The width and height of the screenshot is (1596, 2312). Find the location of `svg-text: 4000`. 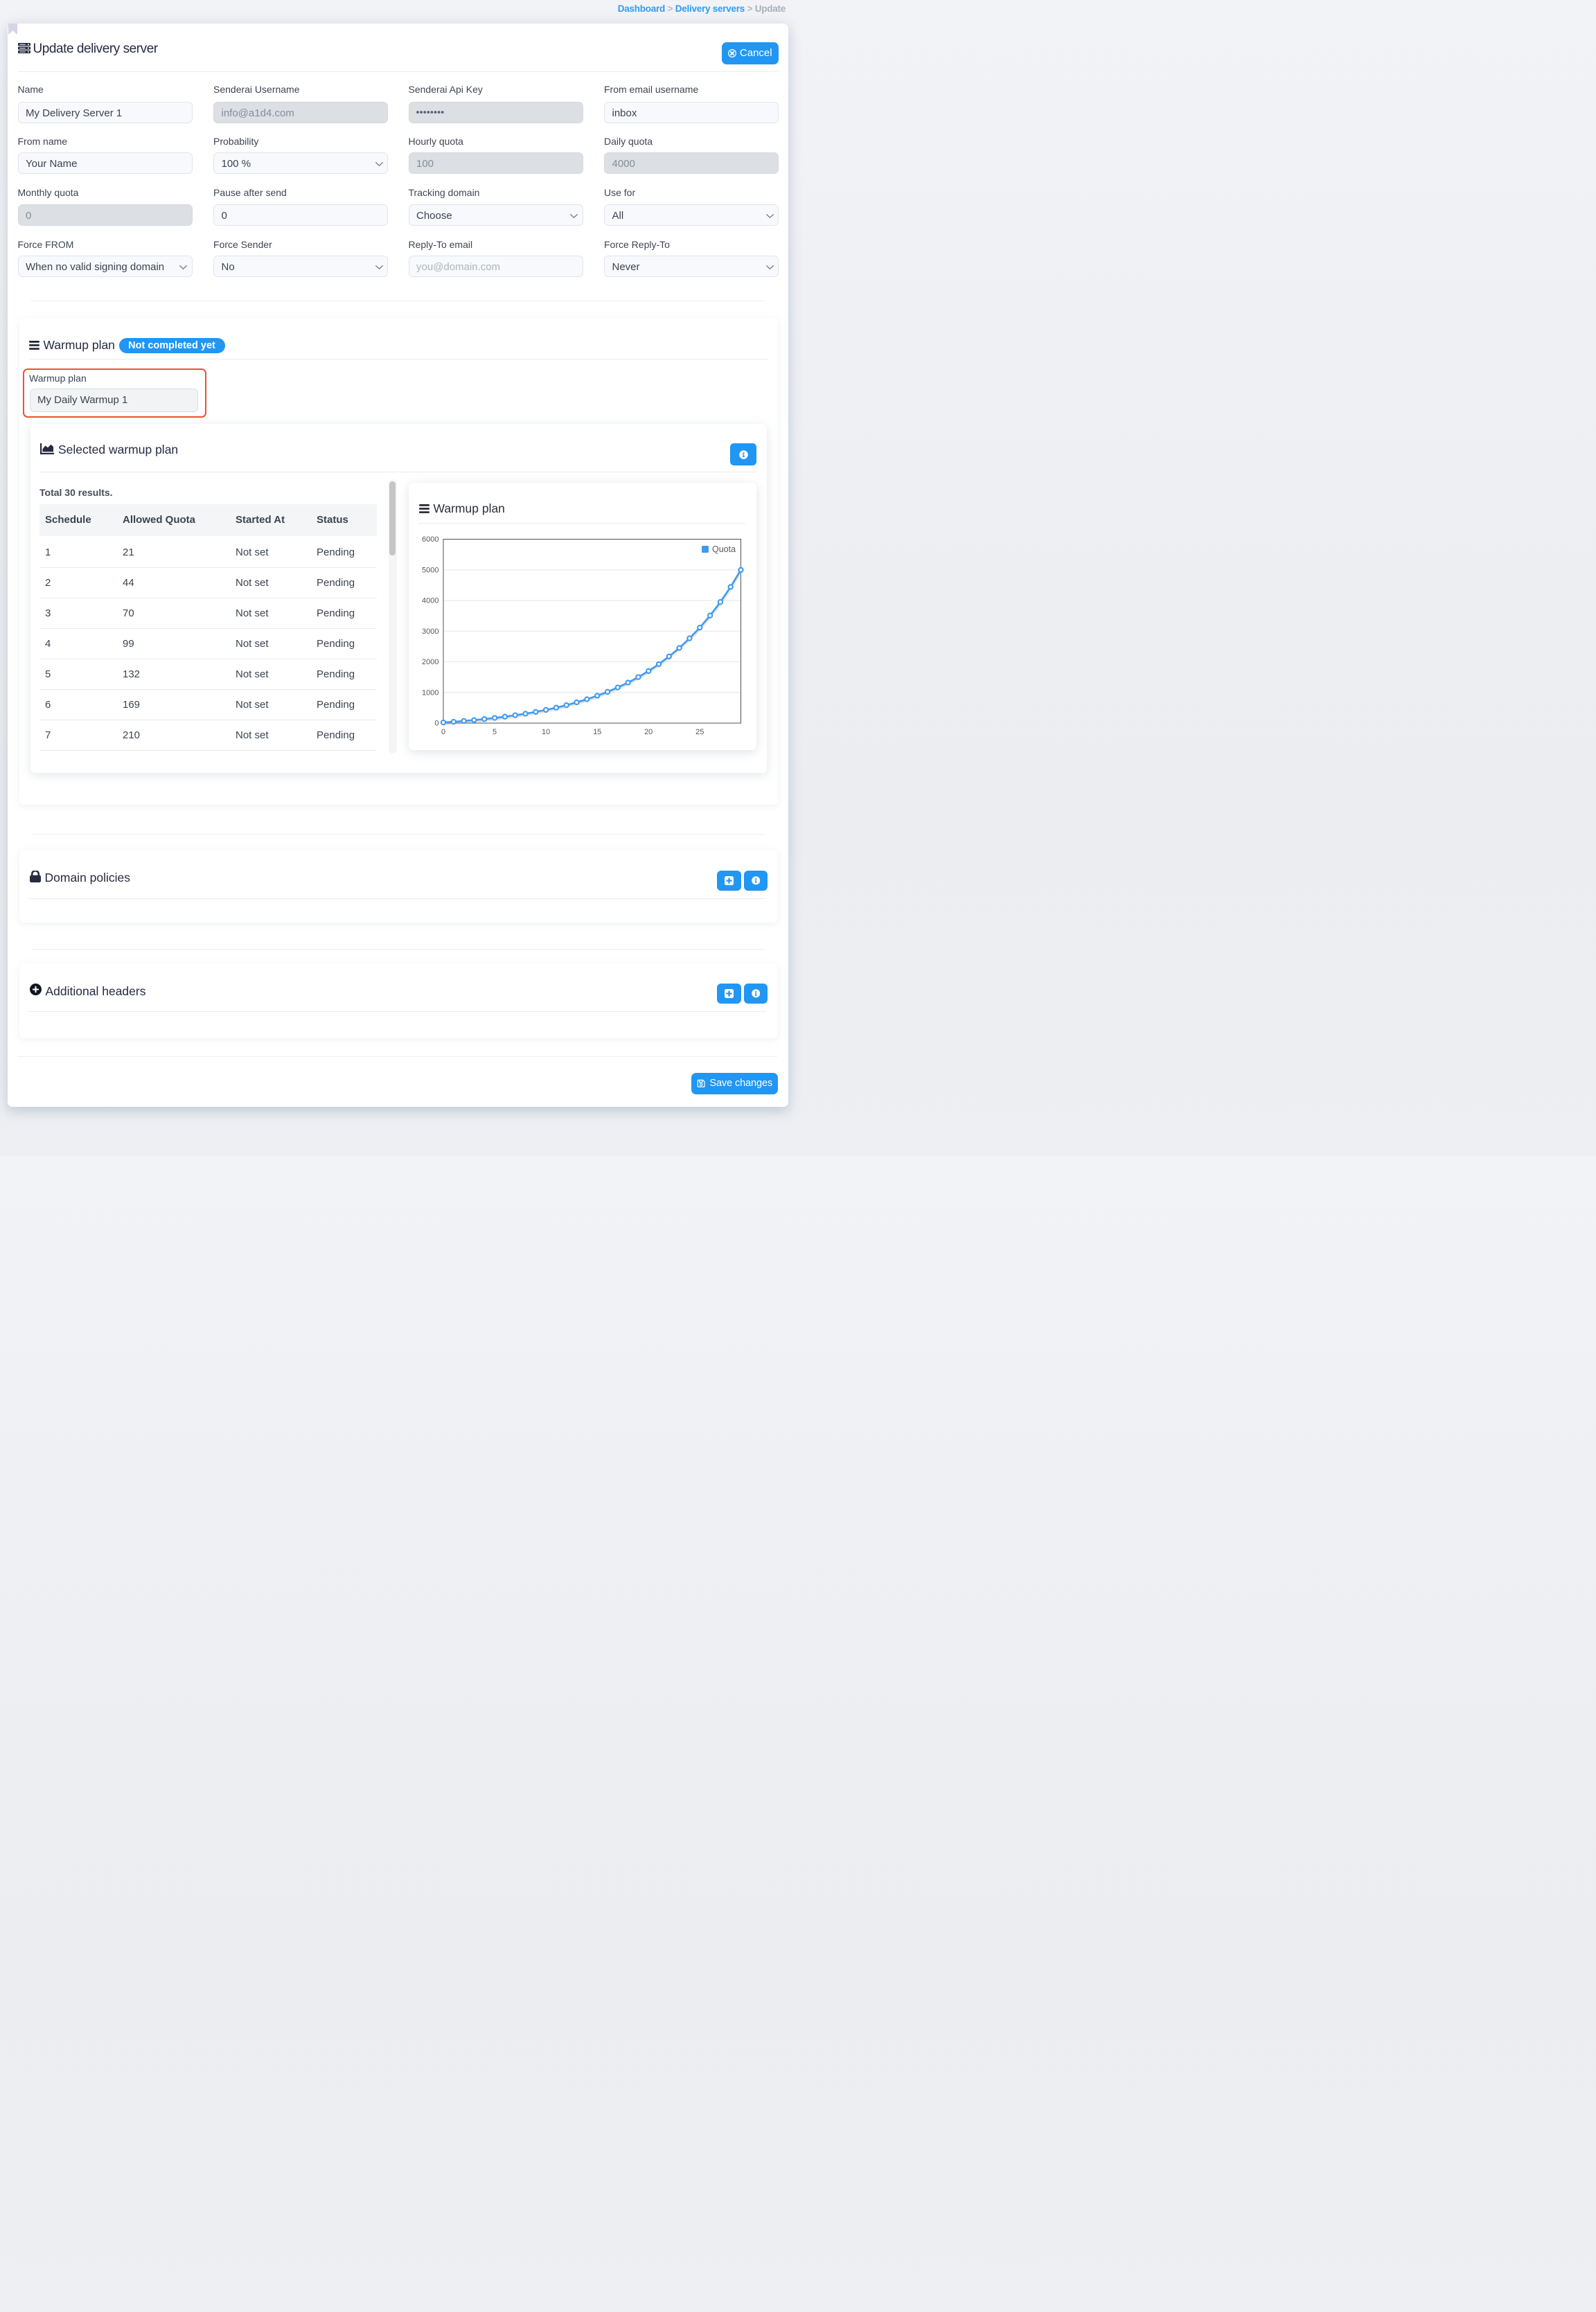

svg-text: 4000 is located at coordinates (430, 601).